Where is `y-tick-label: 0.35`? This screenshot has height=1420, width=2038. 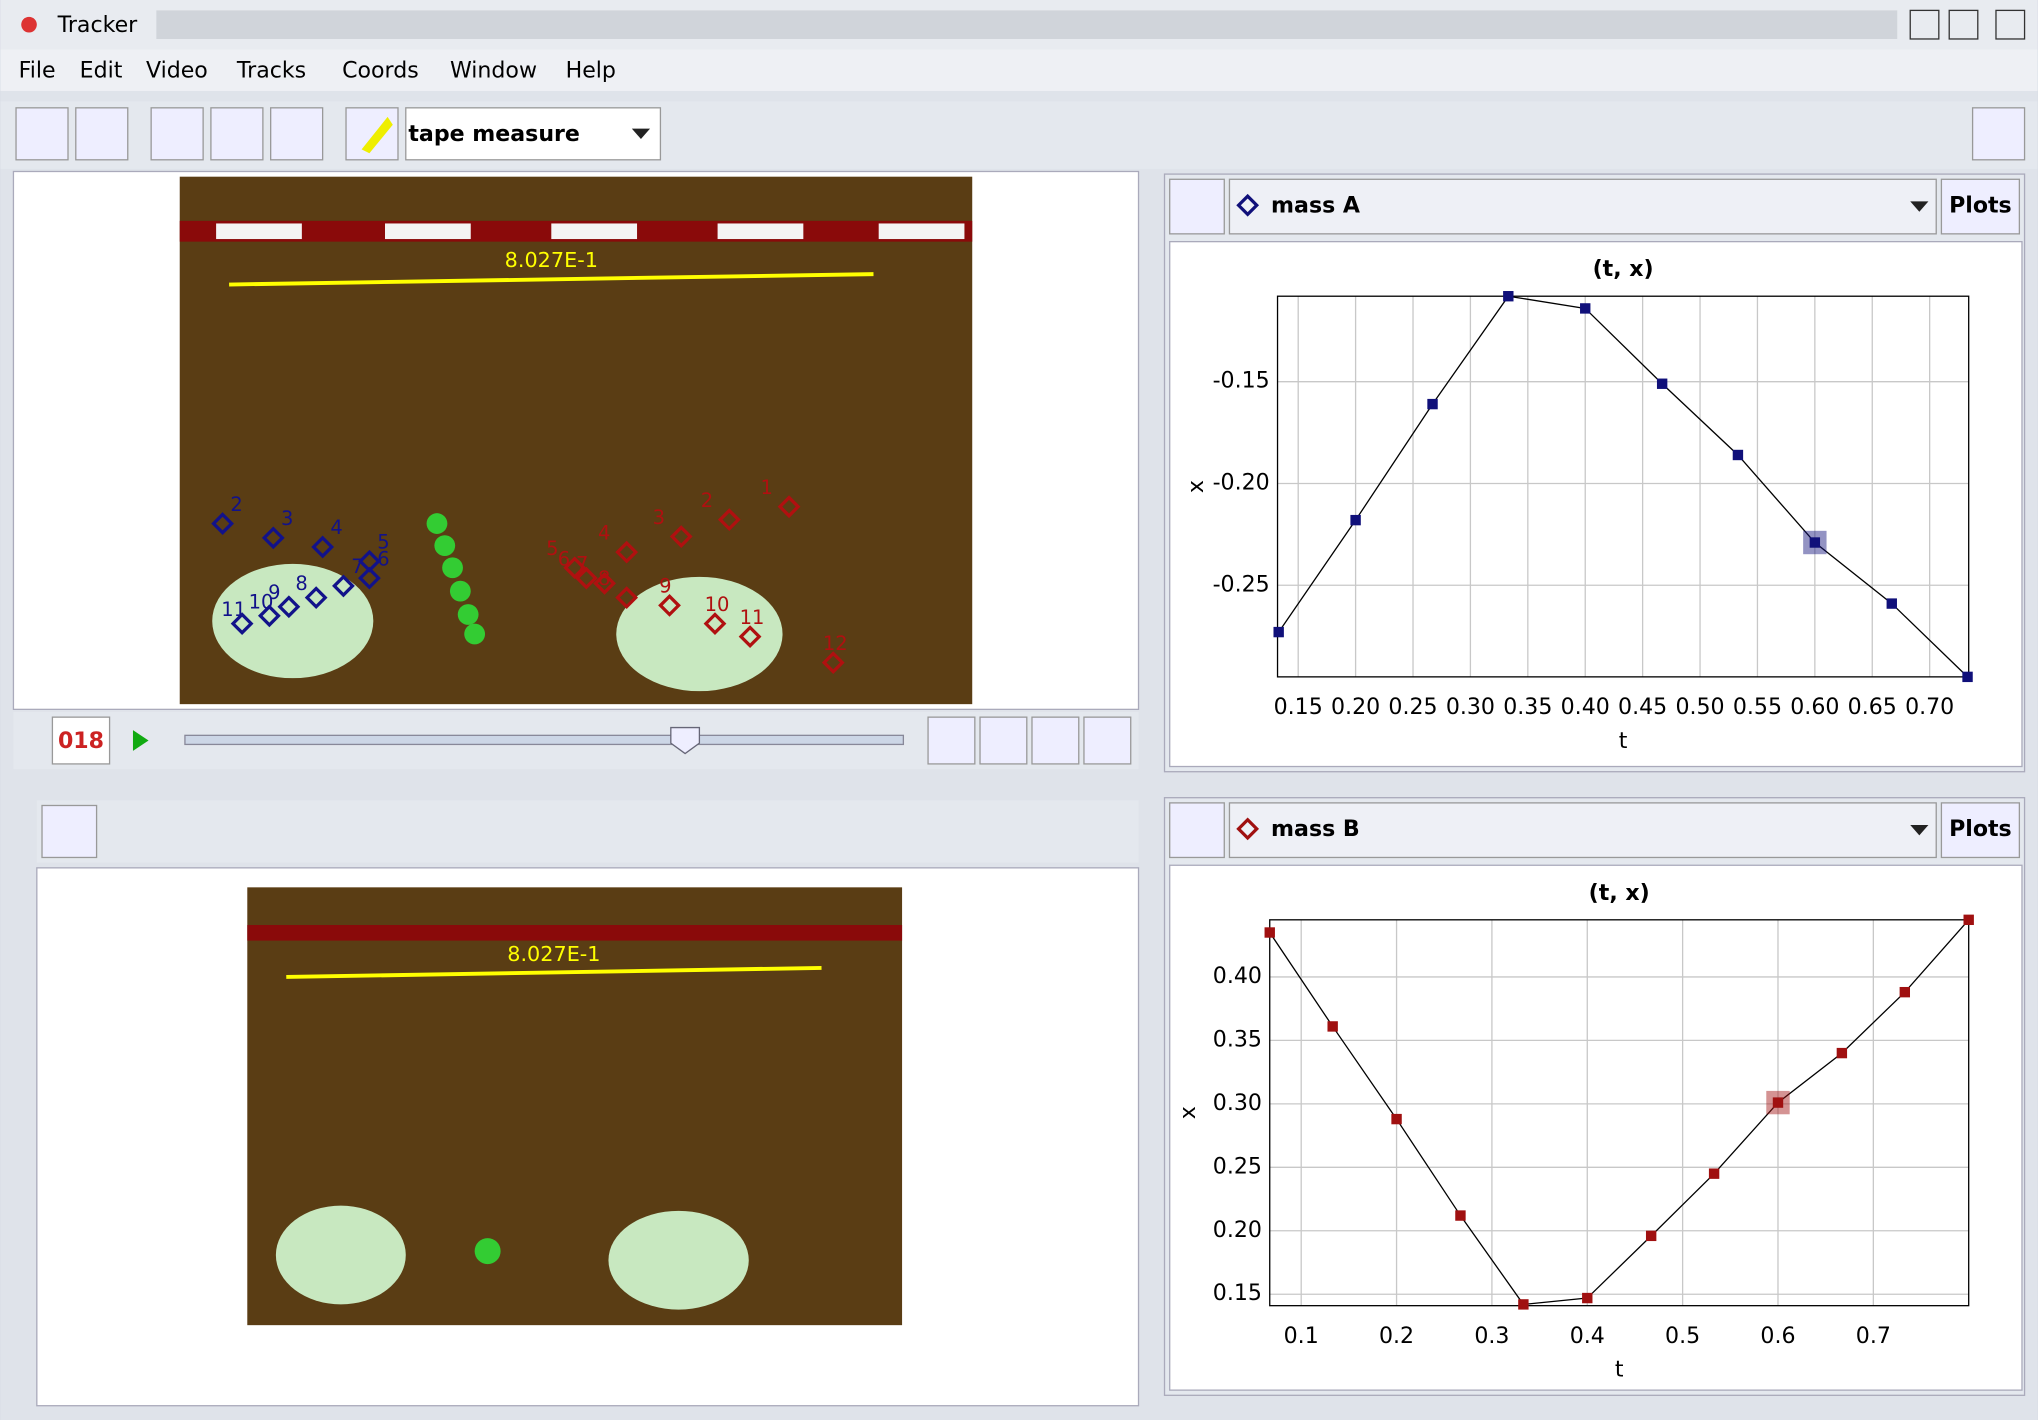 y-tick-label: 0.35 is located at coordinates (1237, 1039).